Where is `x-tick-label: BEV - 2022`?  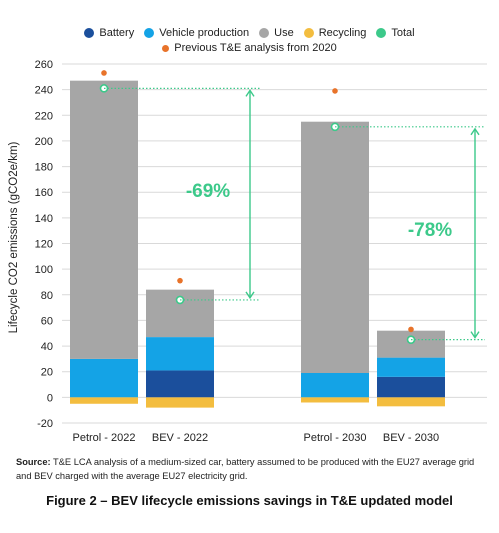 x-tick-label: BEV - 2022 is located at coordinates (180, 438).